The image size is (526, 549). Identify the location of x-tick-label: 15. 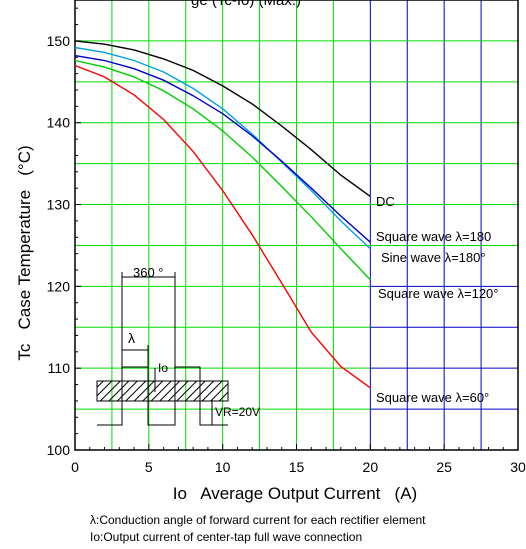
(297, 467).